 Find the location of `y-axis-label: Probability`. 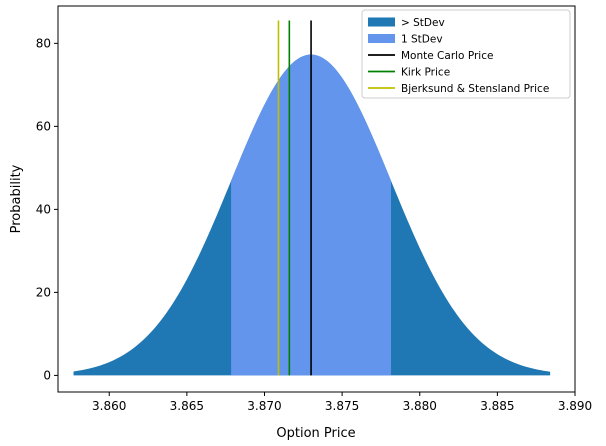

y-axis-label: Probability is located at coordinates (16, 198).